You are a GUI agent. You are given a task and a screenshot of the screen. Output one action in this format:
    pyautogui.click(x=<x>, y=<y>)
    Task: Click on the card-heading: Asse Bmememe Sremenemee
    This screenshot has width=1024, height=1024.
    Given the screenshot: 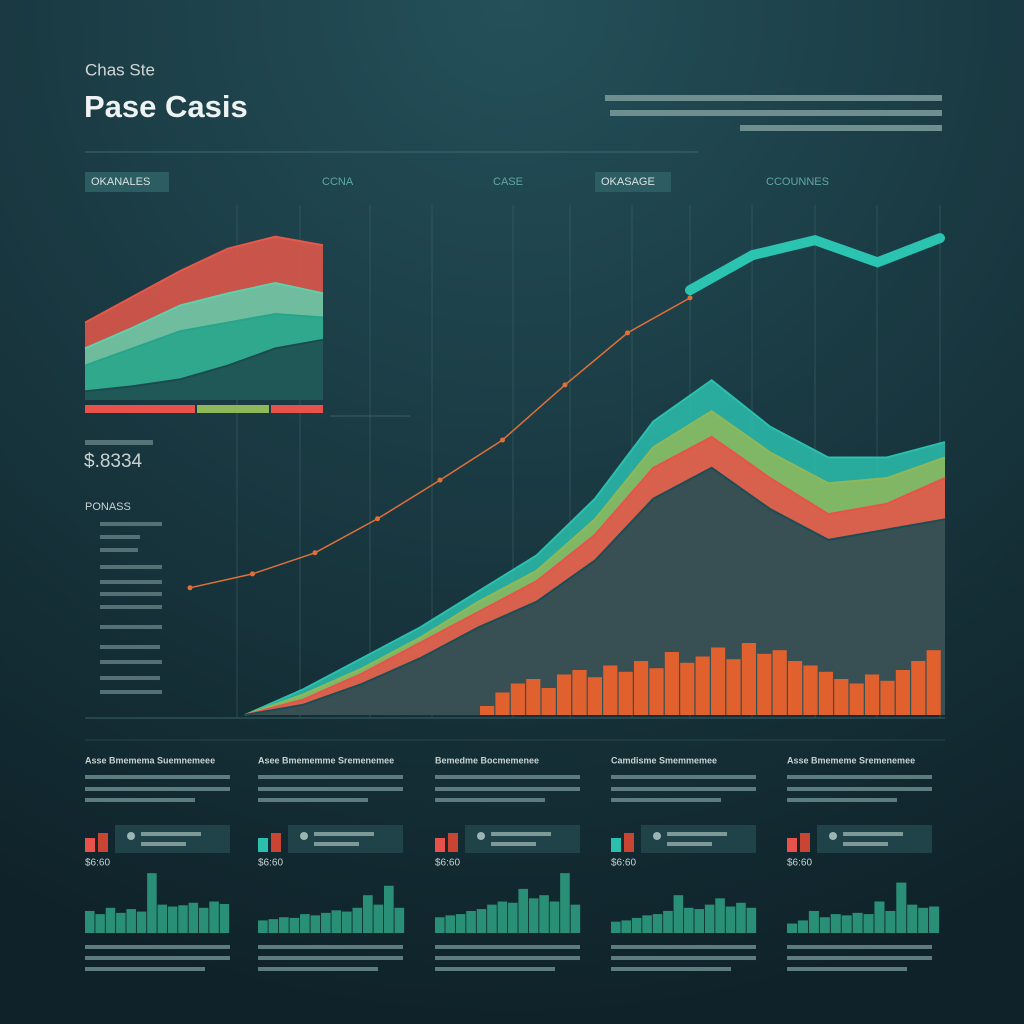 What is the action you would take?
    pyautogui.click(x=851, y=760)
    